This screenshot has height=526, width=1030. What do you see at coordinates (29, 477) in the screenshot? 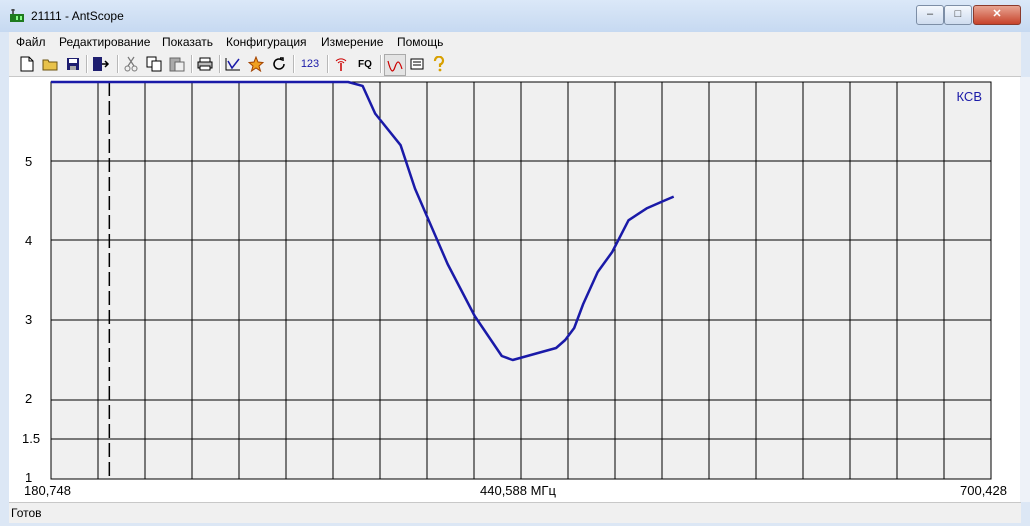
I see `y-tick-label: 1` at bounding box center [29, 477].